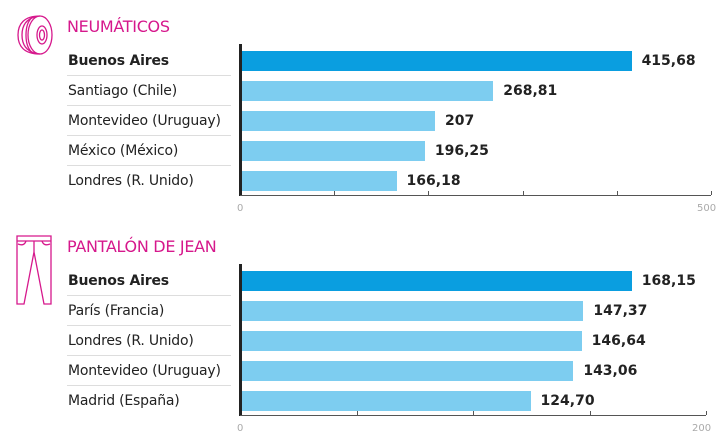 This screenshot has width=723, height=444. Describe the element at coordinates (118, 26) in the screenshot. I see `chart-title: NEUMÁTICOS` at that location.